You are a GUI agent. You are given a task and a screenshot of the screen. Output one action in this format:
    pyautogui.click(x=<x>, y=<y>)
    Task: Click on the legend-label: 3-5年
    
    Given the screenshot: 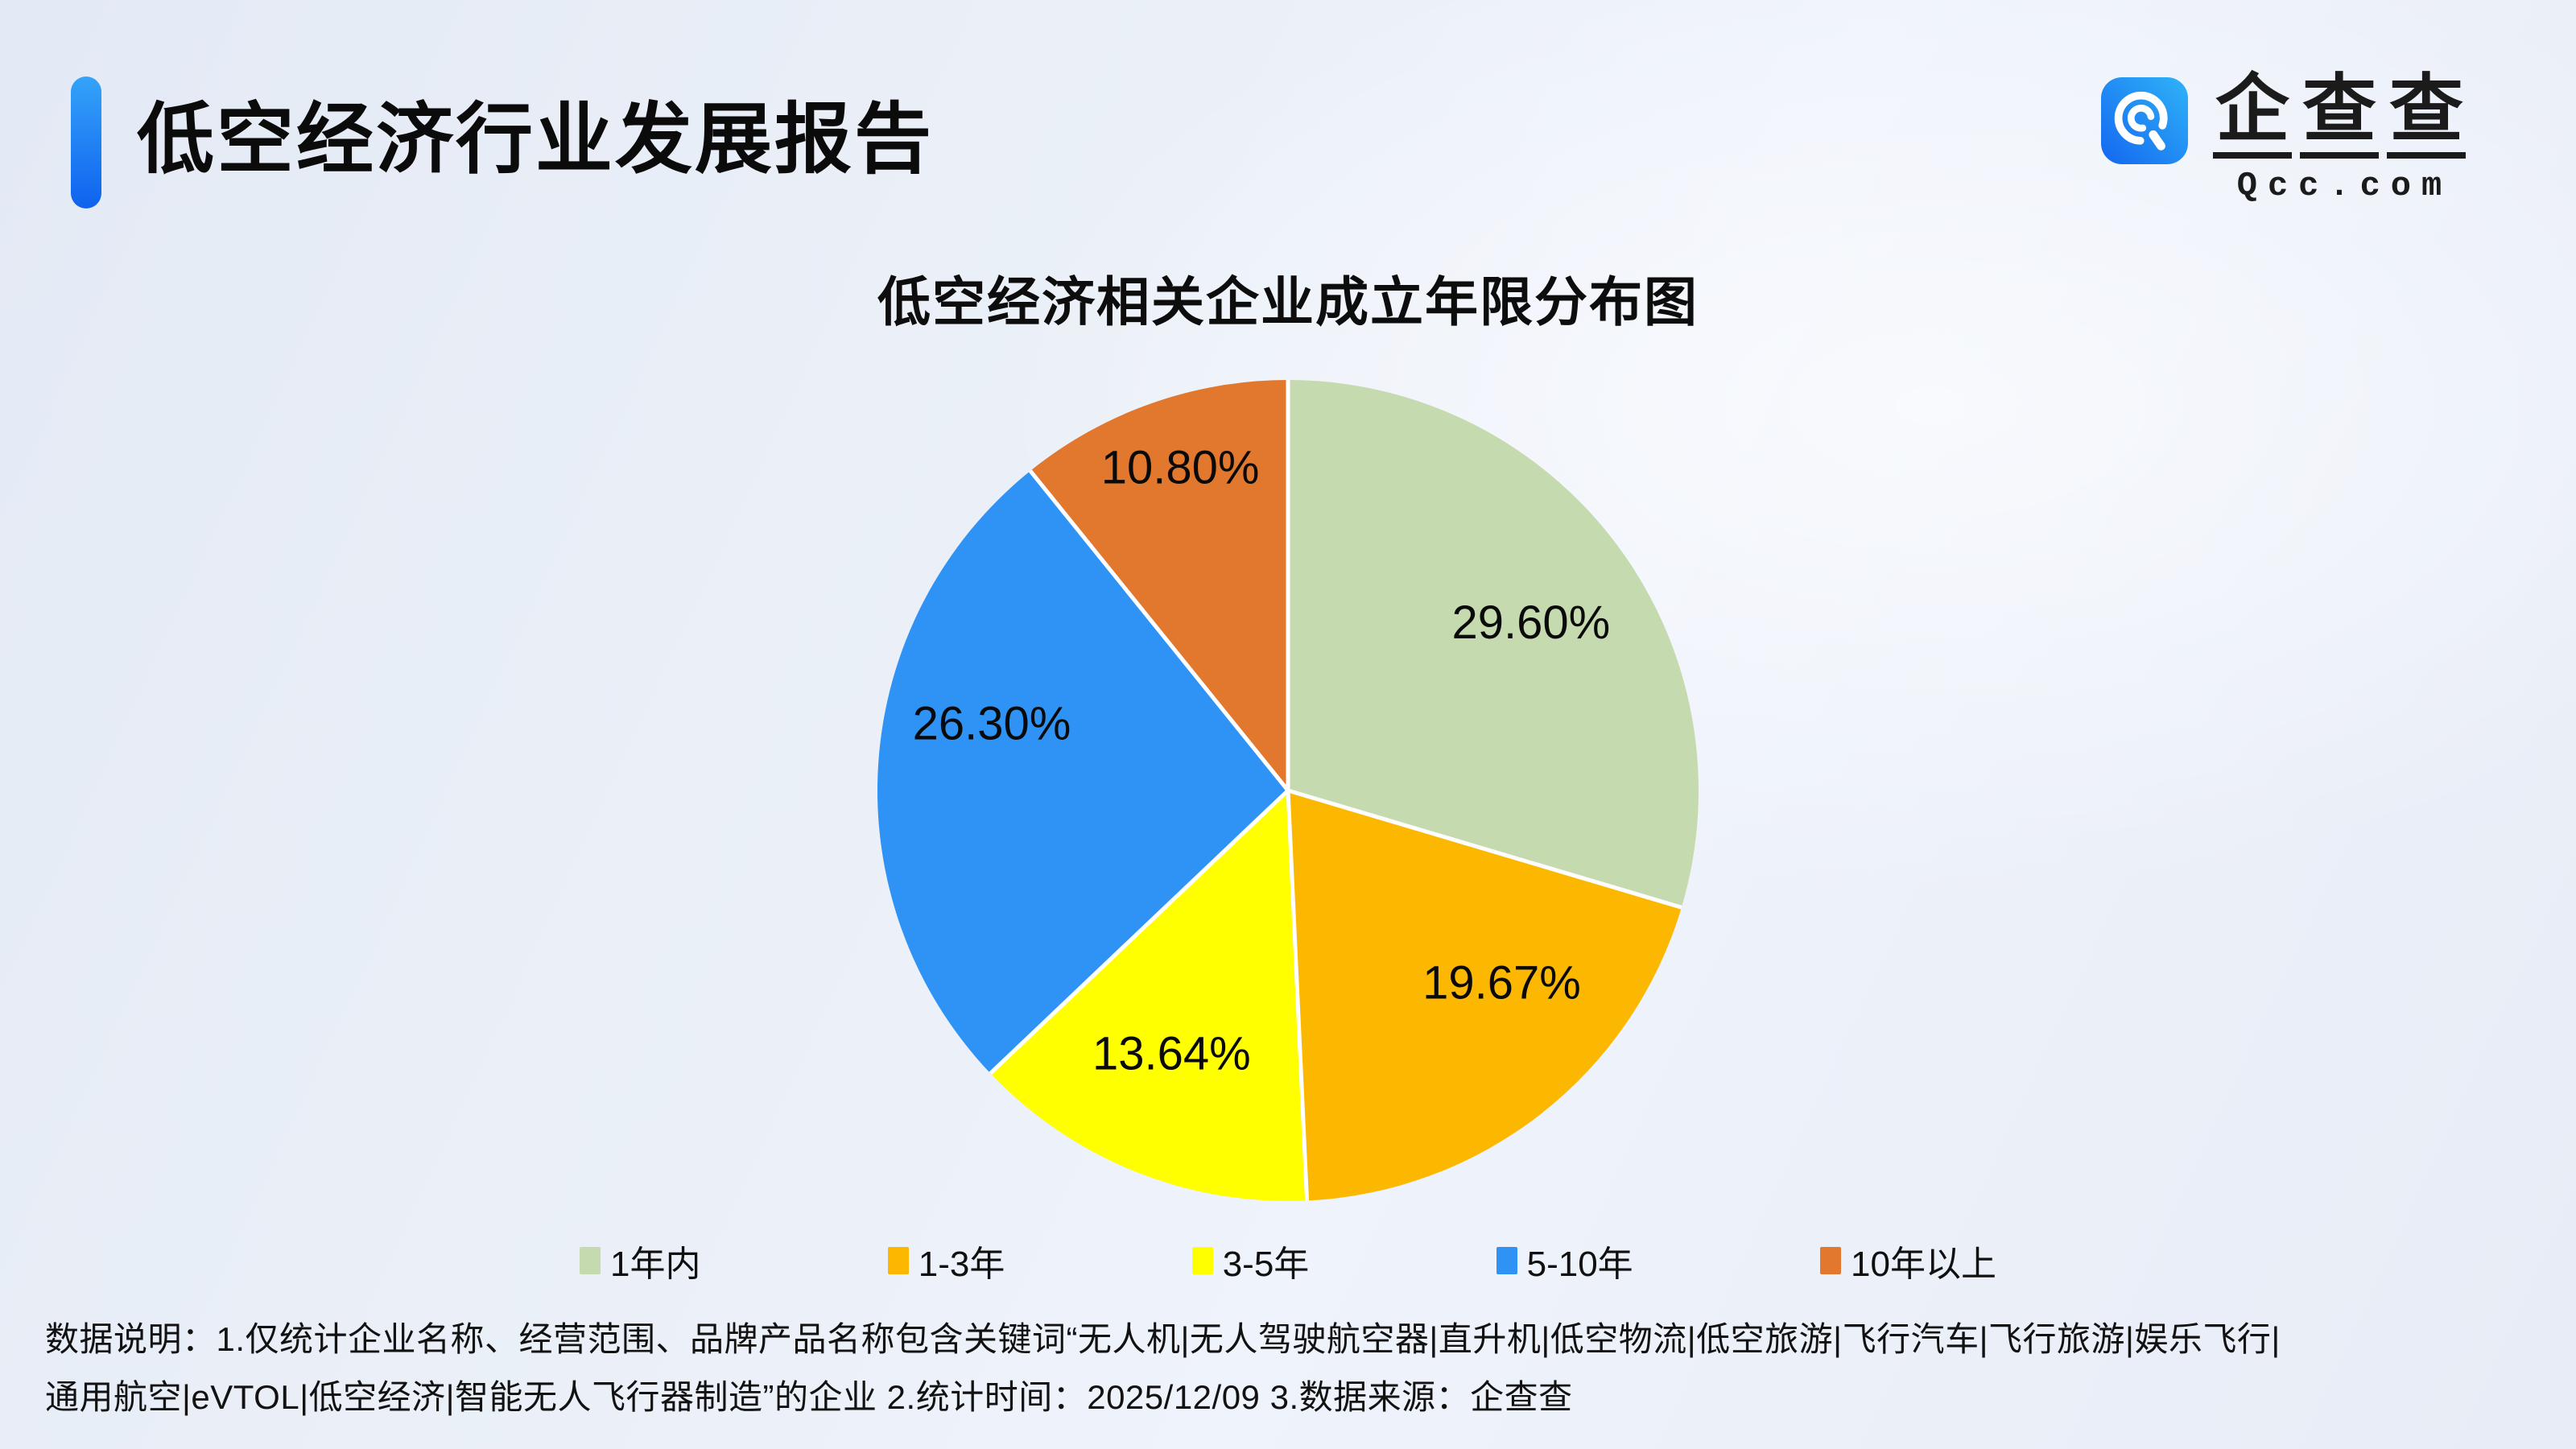 What is the action you would take?
    pyautogui.click(x=1266, y=1264)
    